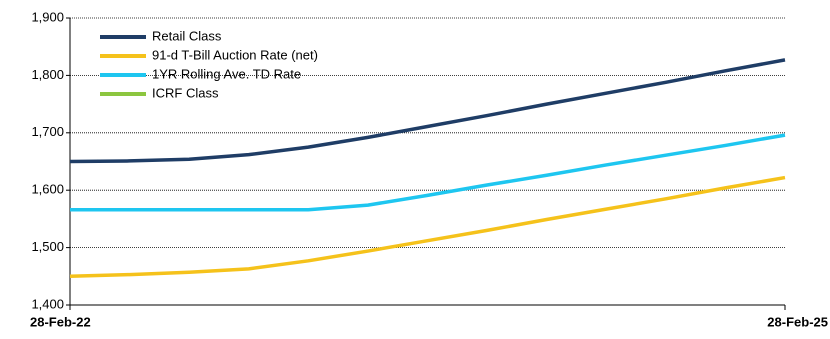 This screenshot has width=830, height=339. Describe the element at coordinates (235, 54) in the screenshot. I see `legend-label: 91-d T-Bill Auction Rate (net)` at that location.